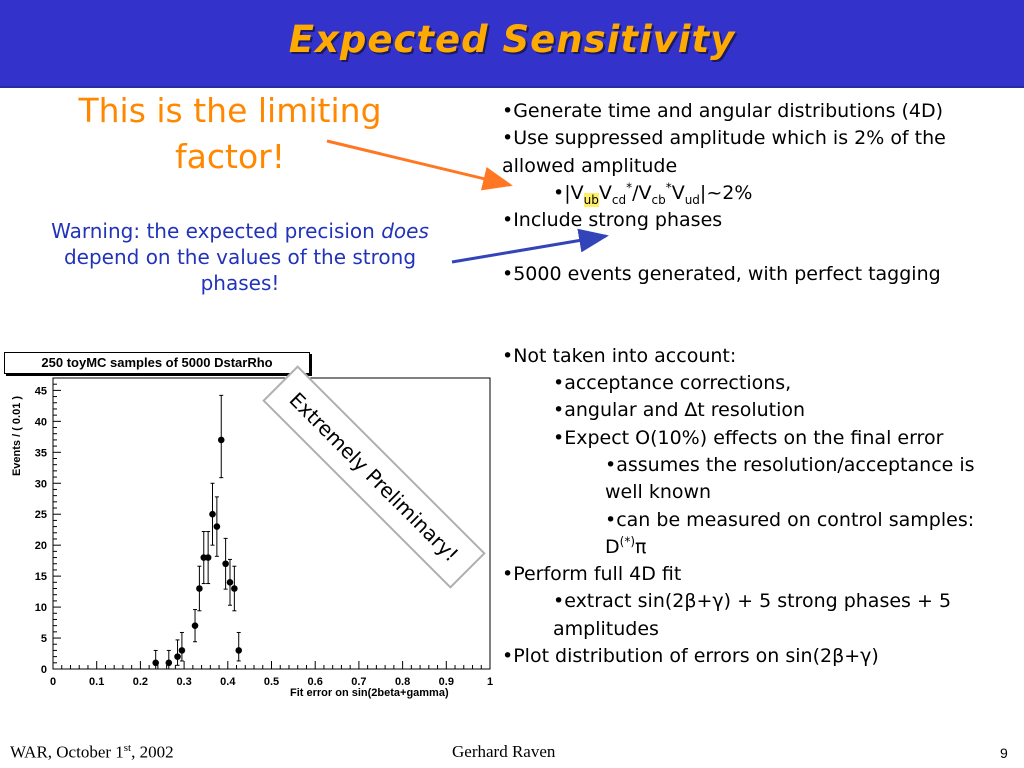 Image resolution: width=1024 pixels, height=768 pixels. What do you see at coordinates (41, 546) in the screenshot?
I see `y-tick-label: 20` at bounding box center [41, 546].